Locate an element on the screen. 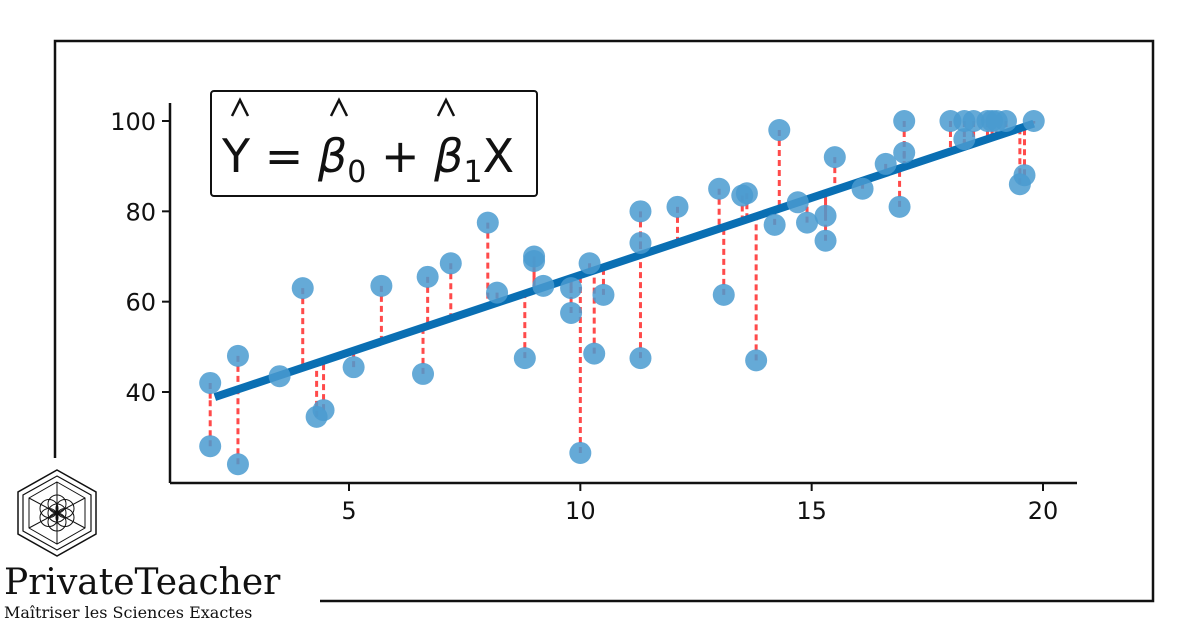 Image resolution: width=1200 pixels, height=630 pixels. x-tick-label: 15 is located at coordinates (811, 511).